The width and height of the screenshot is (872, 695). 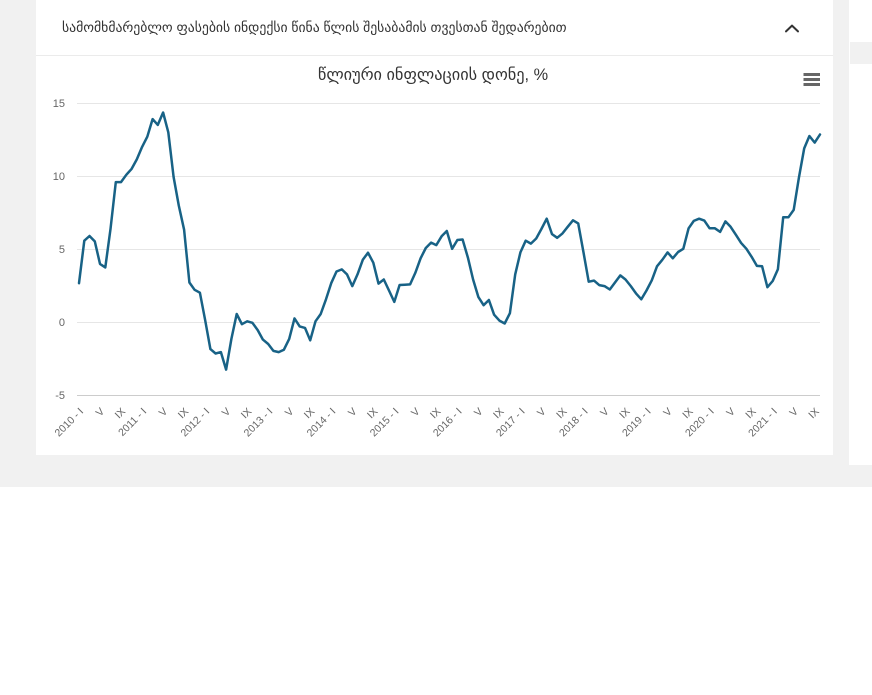 What do you see at coordinates (69, 423) in the screenshot?
I see `svg-text: 2010 - I` at bounding box center [69, 423].